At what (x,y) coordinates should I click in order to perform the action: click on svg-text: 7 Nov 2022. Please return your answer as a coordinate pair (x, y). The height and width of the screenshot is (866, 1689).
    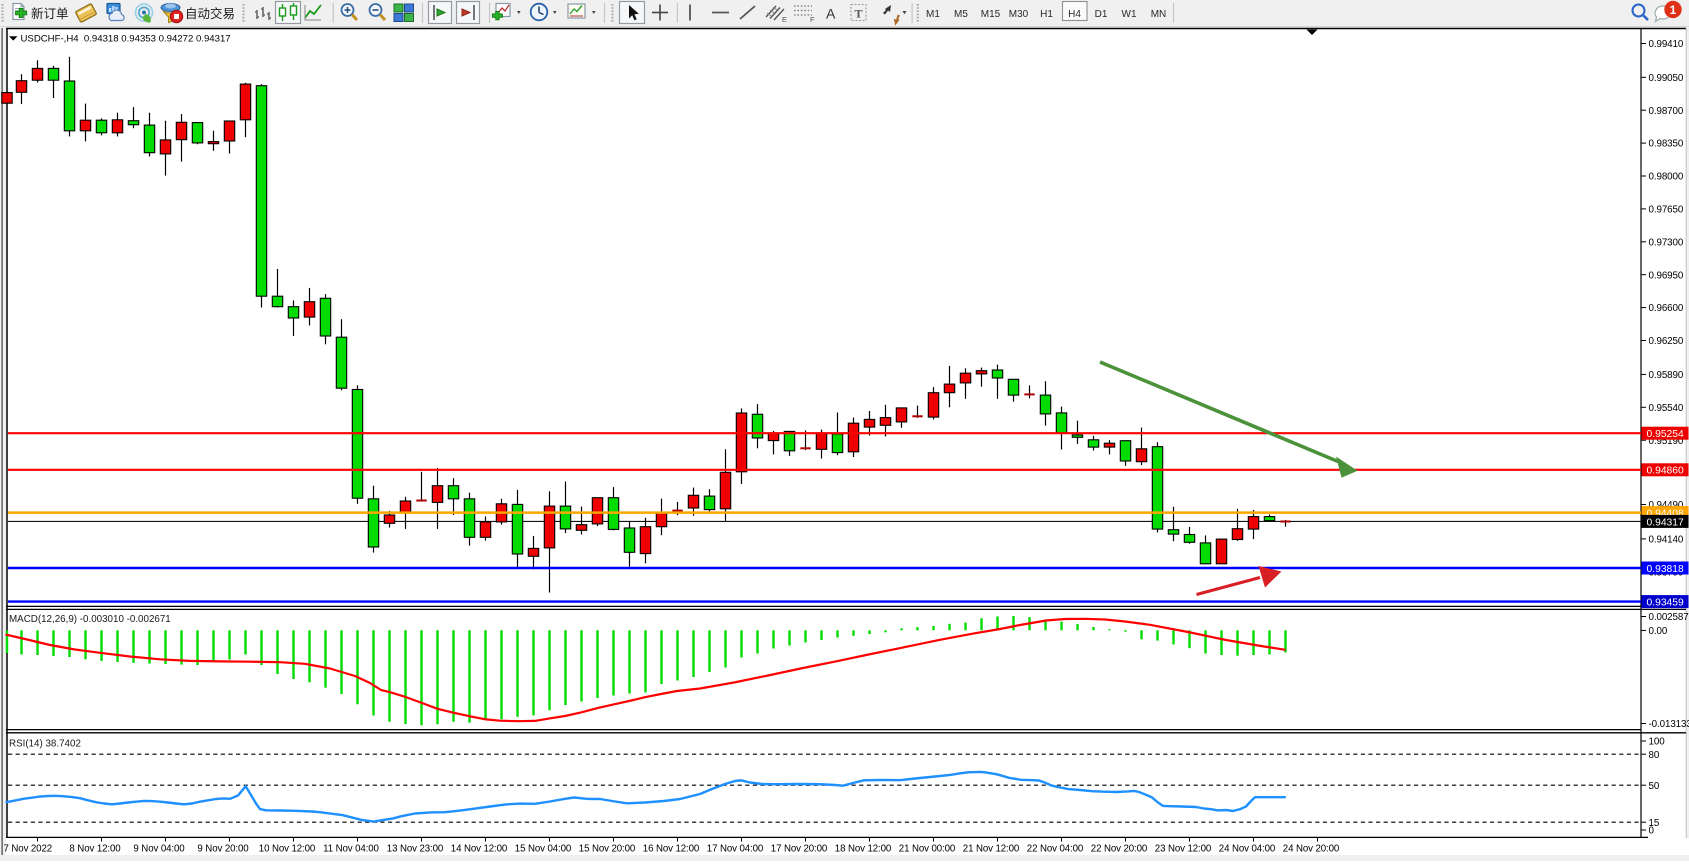
    Looking at the image, I should click on (28, 849).